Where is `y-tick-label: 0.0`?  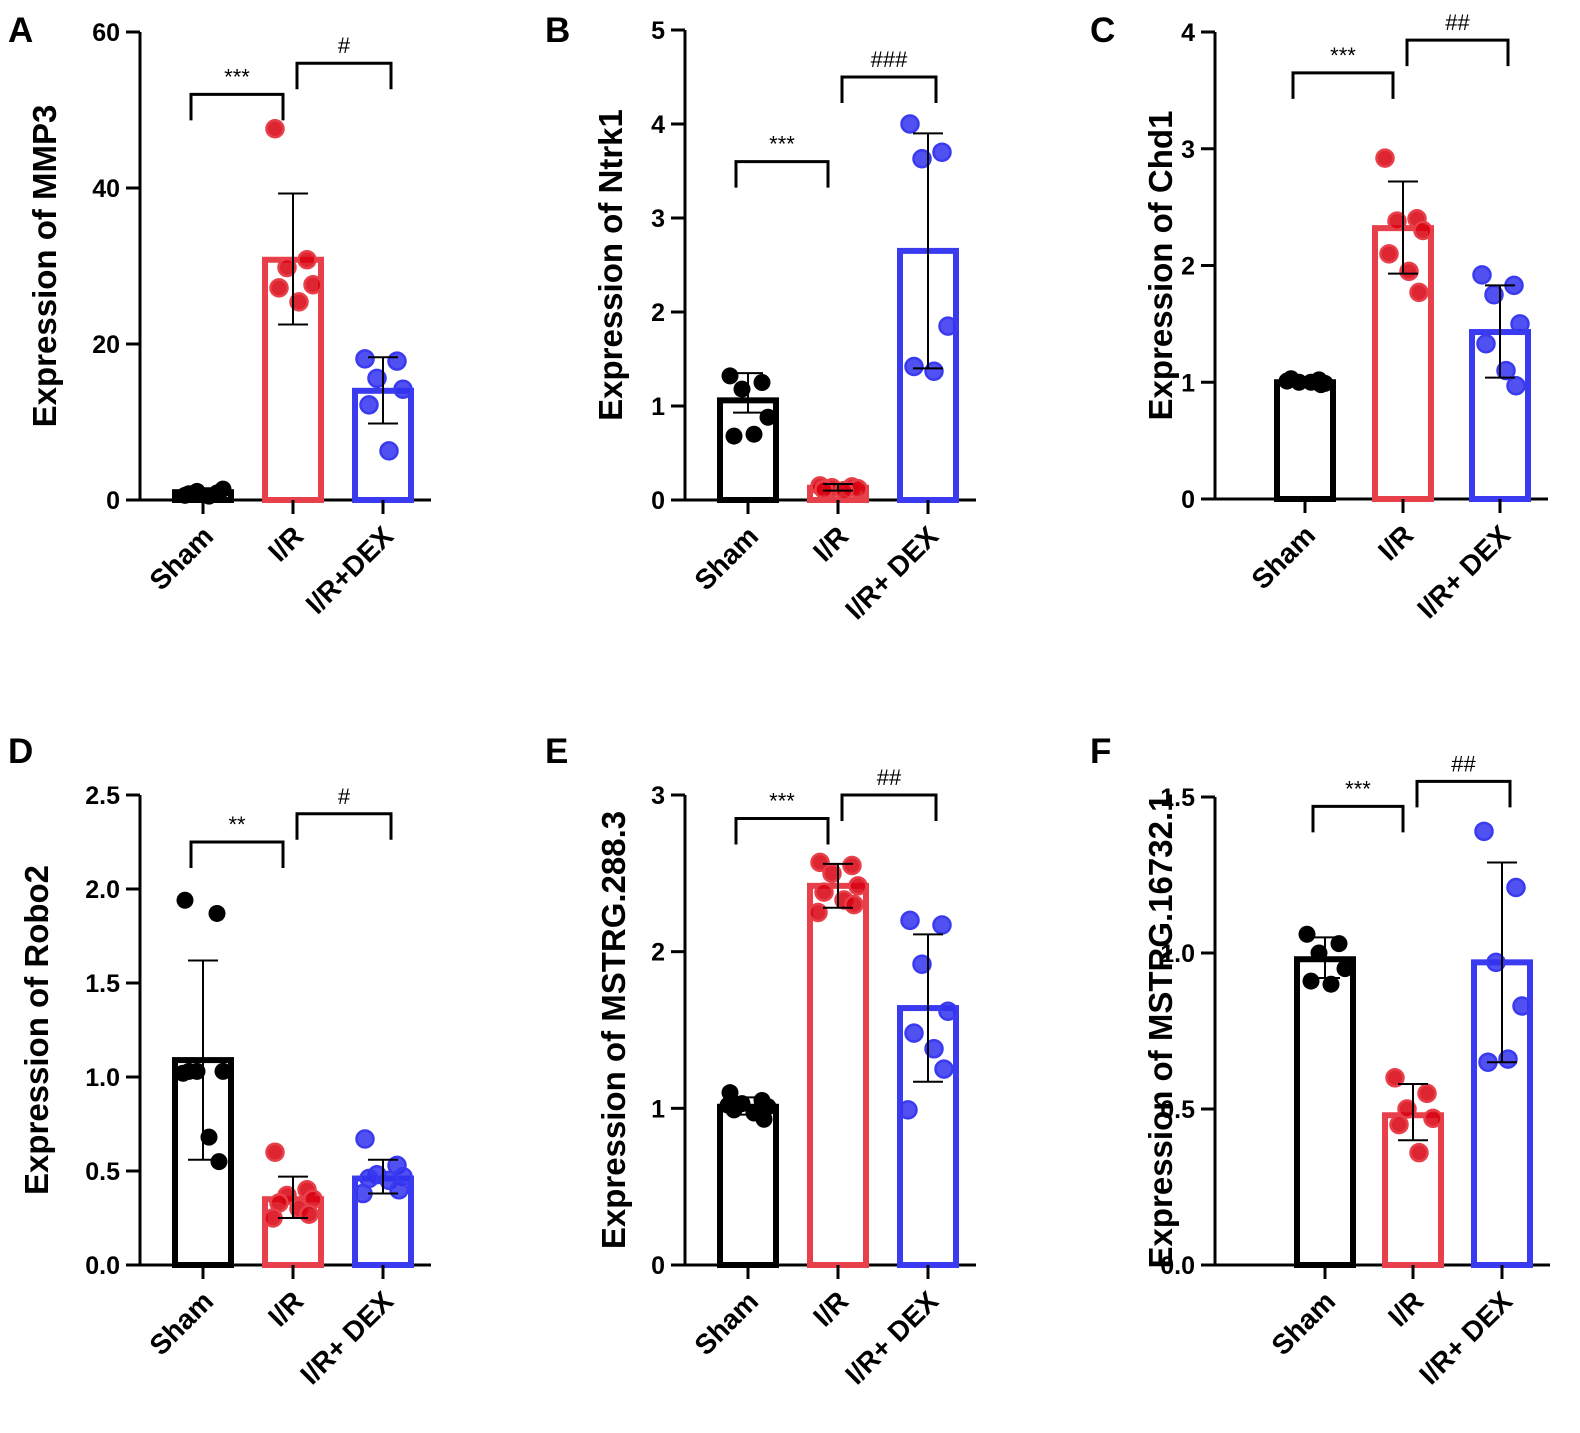
y-tick-label: 0.0 is located at coordinates (102, 1266).